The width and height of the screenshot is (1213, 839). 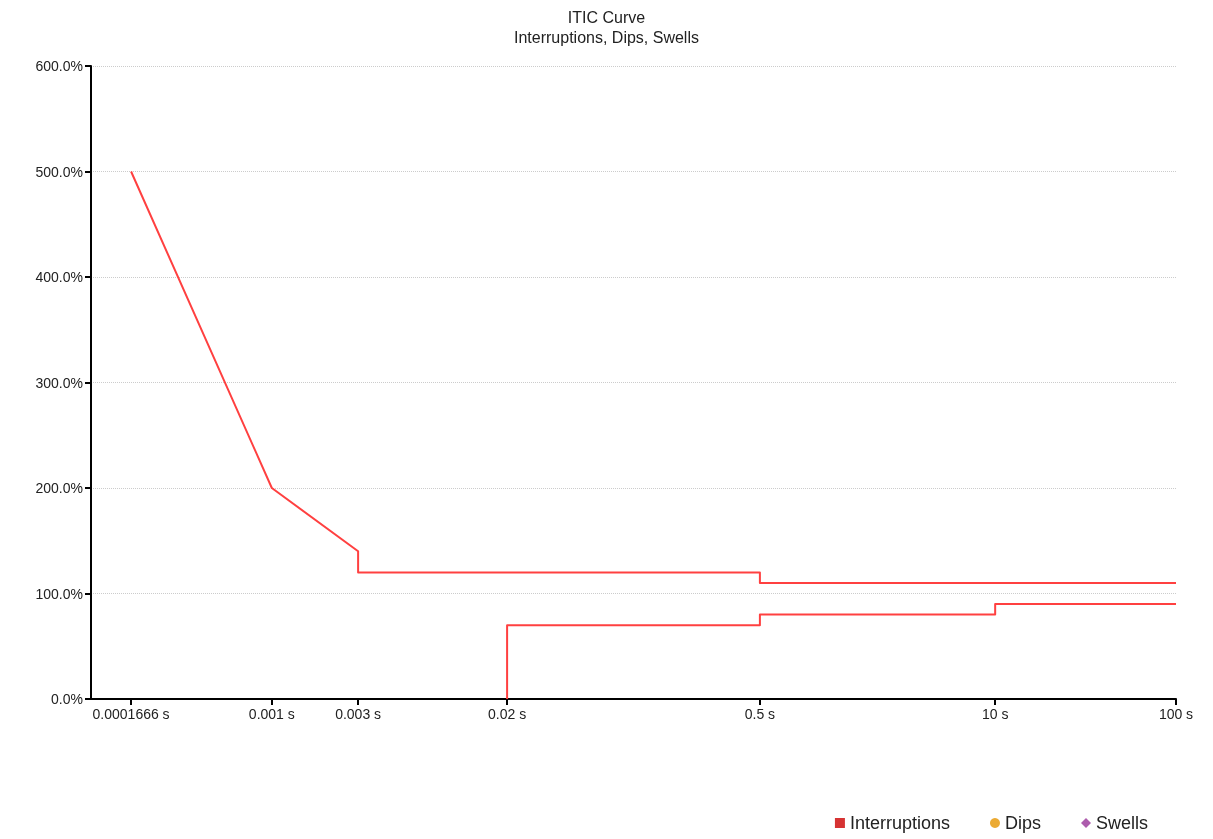 What do you see at coordinates (59, 171) in the screenshot?
I see `y-tick-label: 500.0%` at bounding box center [59, 171].